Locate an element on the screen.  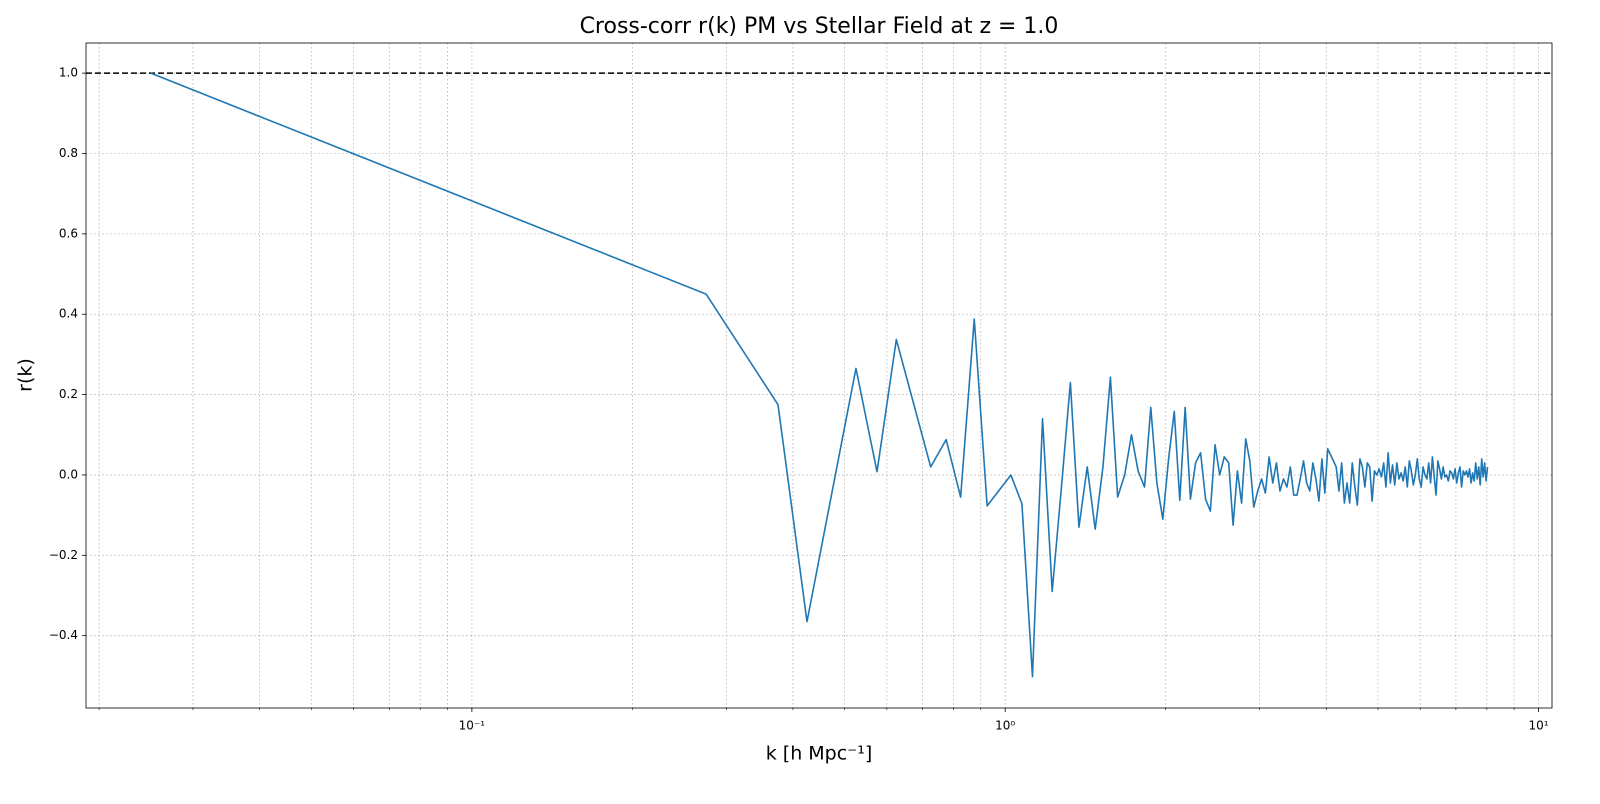
y-tick-label: 0.4 is located at coordinates (68, 314).